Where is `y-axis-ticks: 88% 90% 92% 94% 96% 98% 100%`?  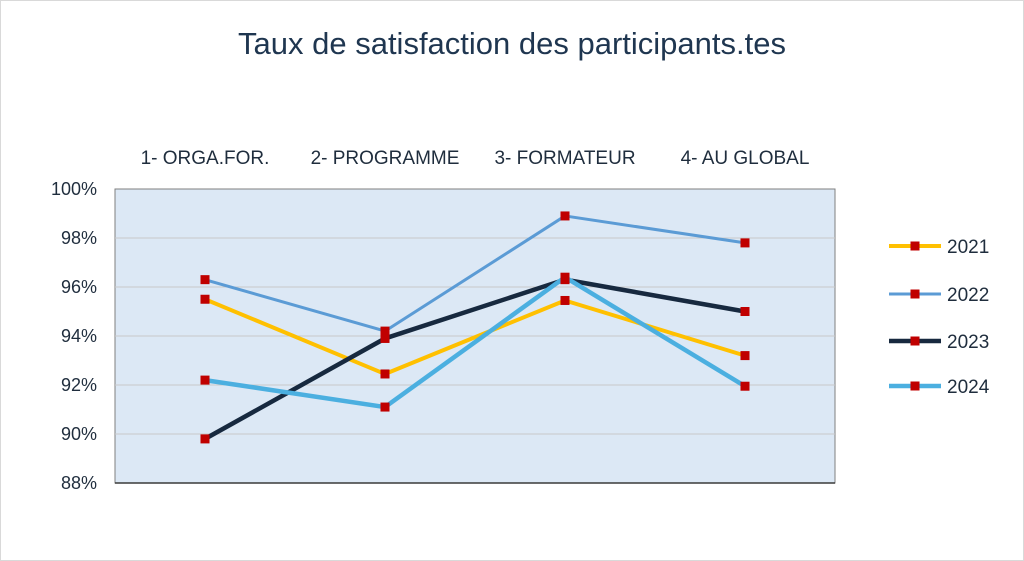
y-axis-ticks: 88% 90% 92% 94% 96% 98% 100% is located at coordinates (74, 336).